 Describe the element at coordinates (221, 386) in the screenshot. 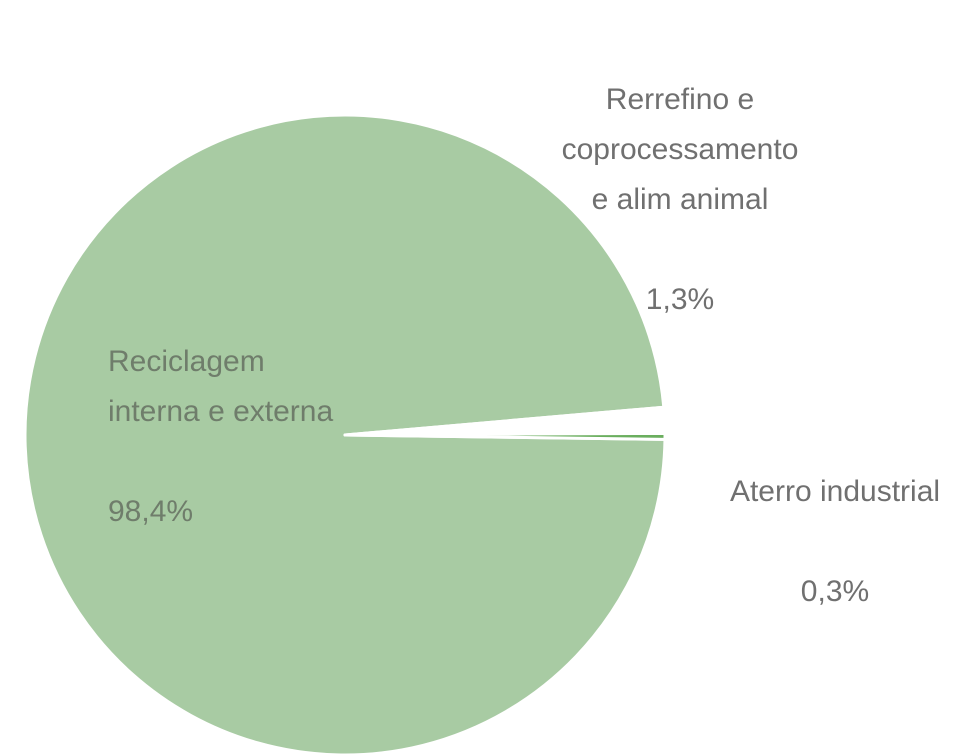

I see `category-label: Reciclagem interna e externa` at that location.